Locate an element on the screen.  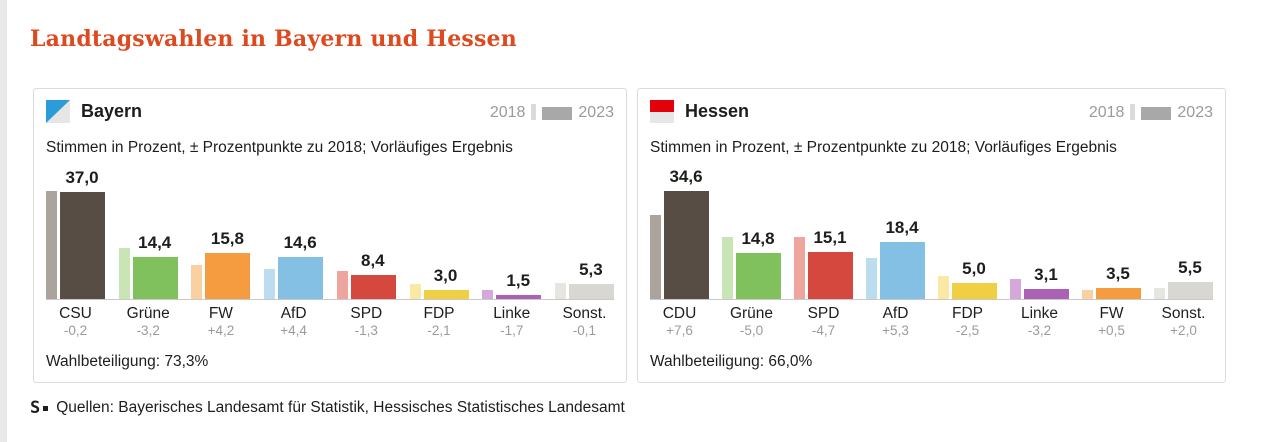
party-label-cell: FDP -2,1 is located at coordinates (439, 322).